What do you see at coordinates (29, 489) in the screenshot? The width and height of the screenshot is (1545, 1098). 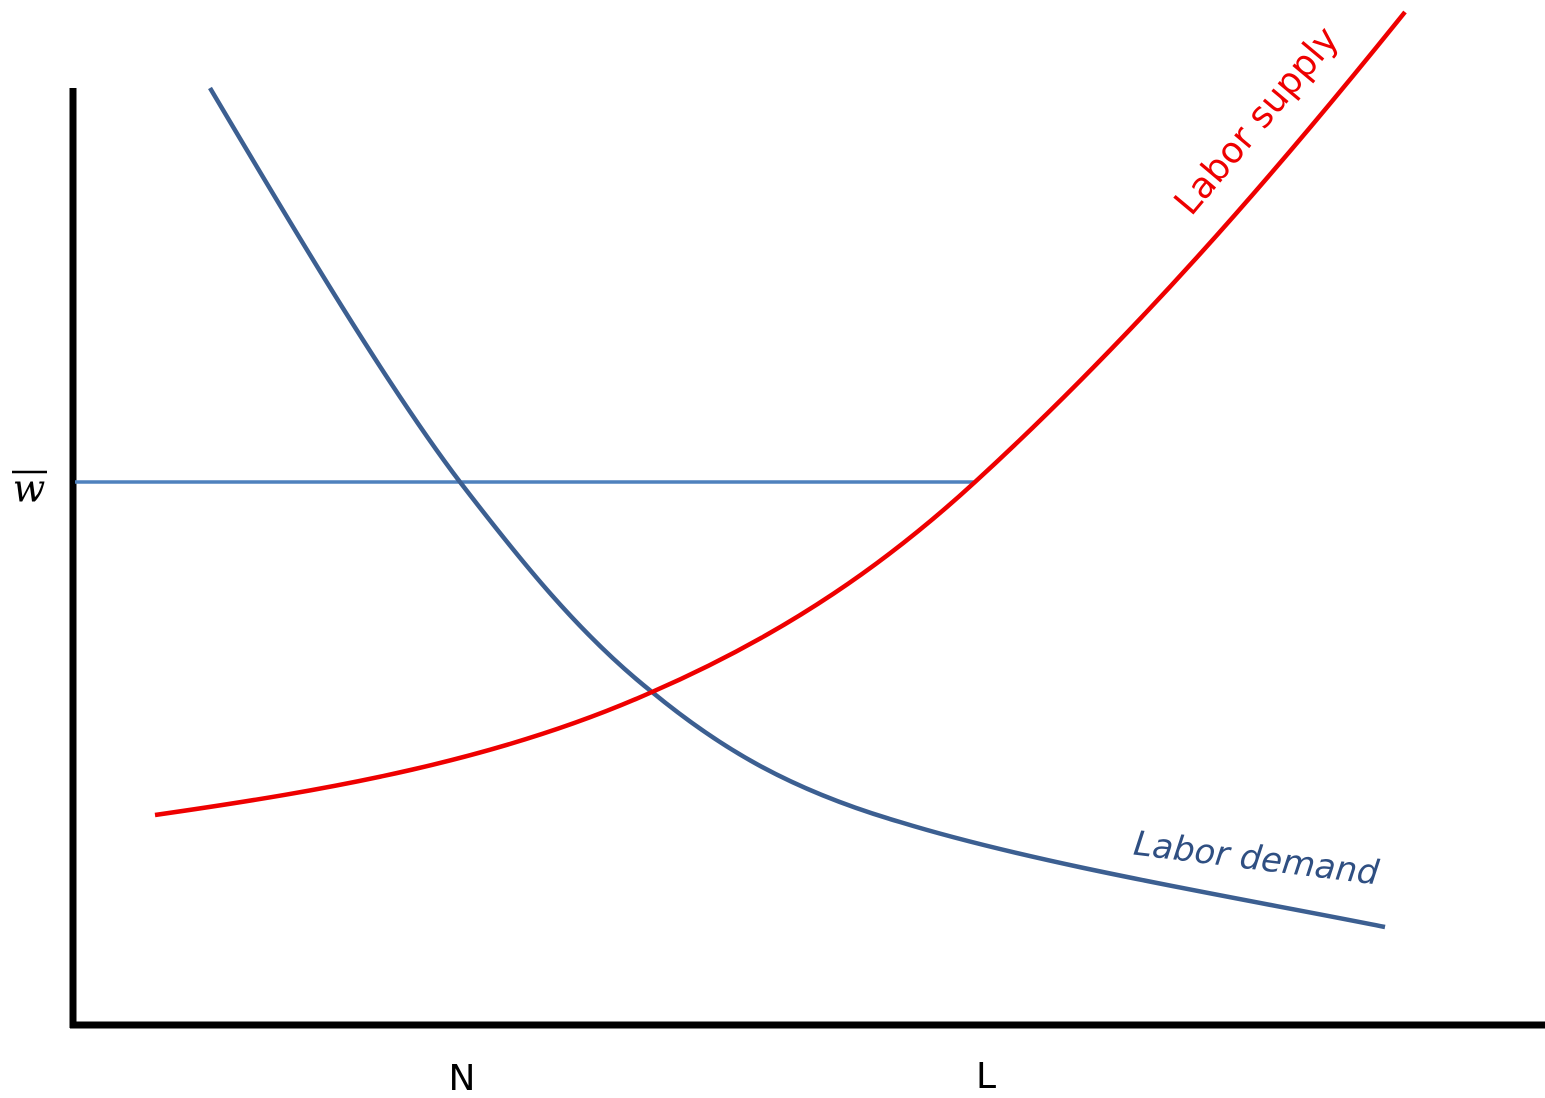 I see `wage-label: w` at bounding box center [29, 489].